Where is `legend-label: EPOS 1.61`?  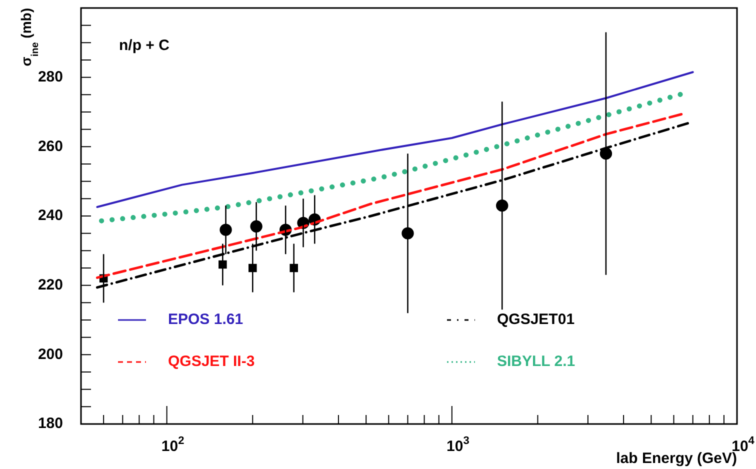 legend-label: EPOS 1.61 is located at coordinates (206, 319).